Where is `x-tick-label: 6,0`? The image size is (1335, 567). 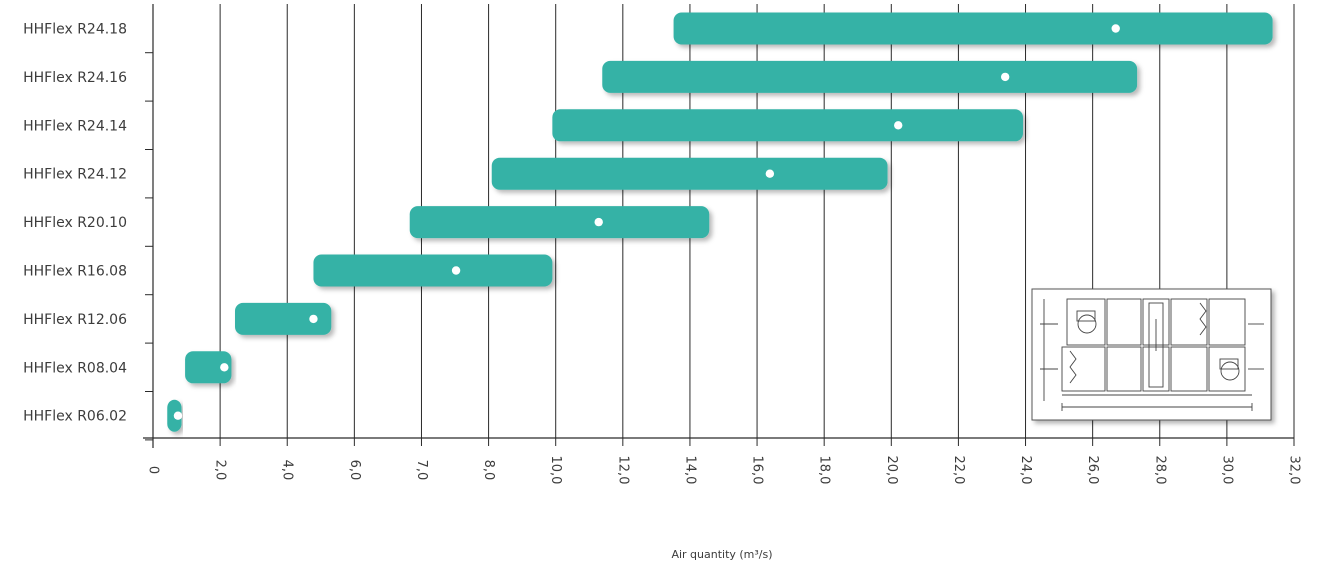
x-tick-label: 6,0 is located at coordinates (354, 470).